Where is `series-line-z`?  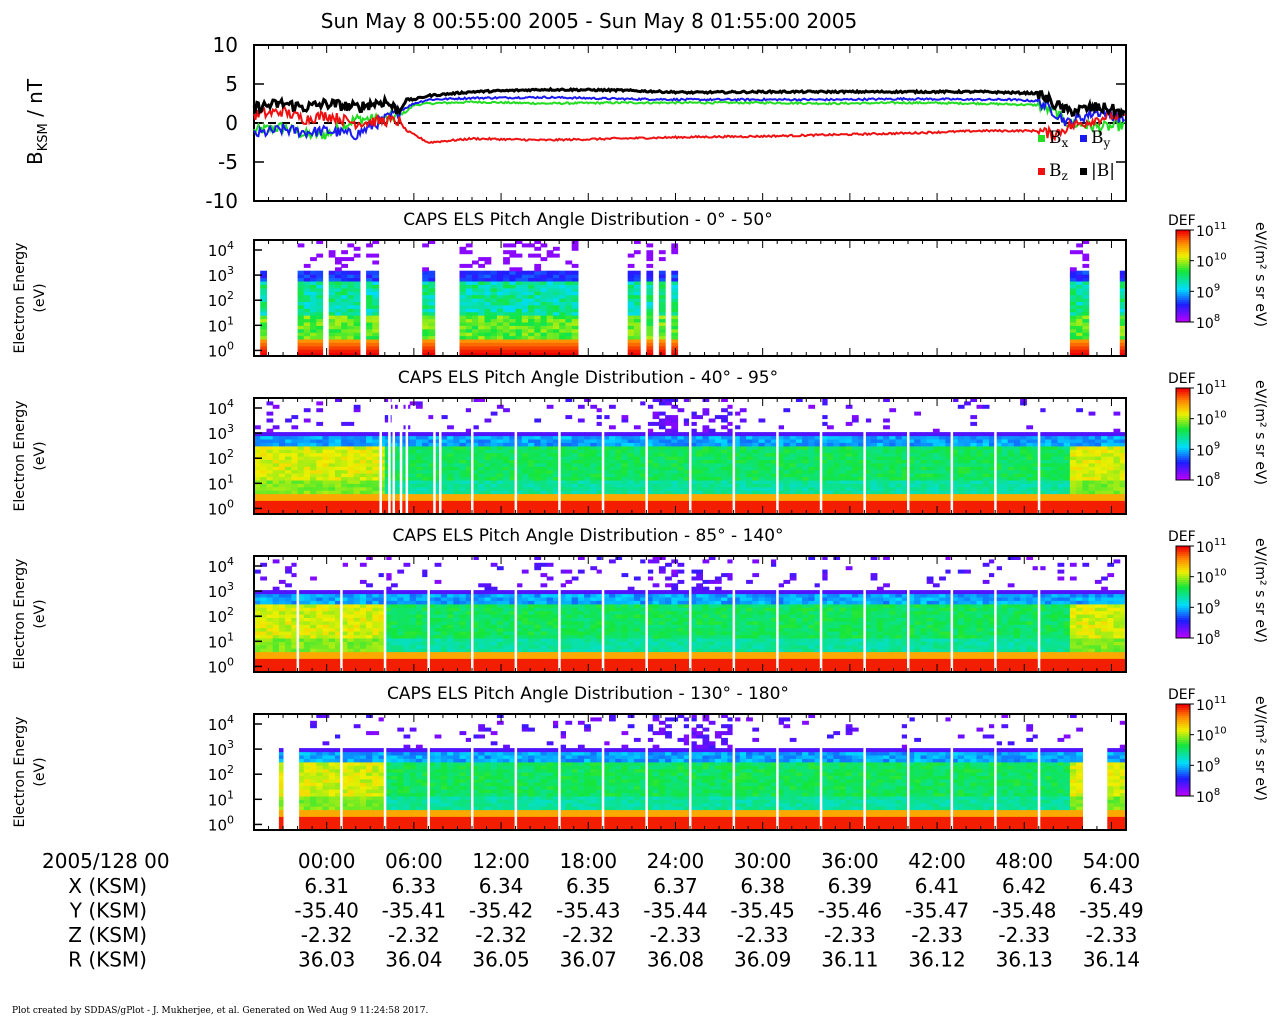 series-line-z is located at coordinates (689, 125).